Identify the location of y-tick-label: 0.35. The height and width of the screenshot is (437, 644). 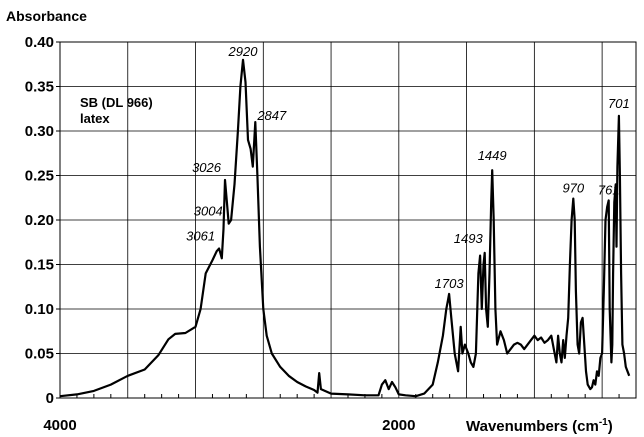
(39, 87).